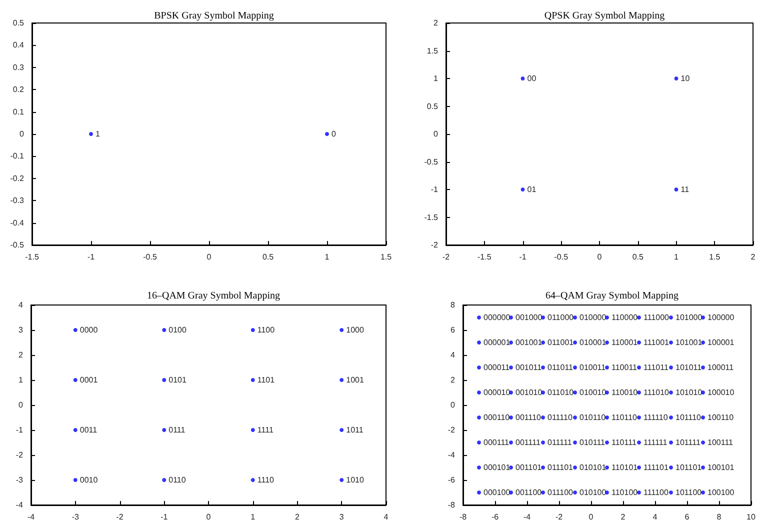 The width and height of the screenshot is (763, 522). I want to click on annotation: 001100, so click(529, 492).